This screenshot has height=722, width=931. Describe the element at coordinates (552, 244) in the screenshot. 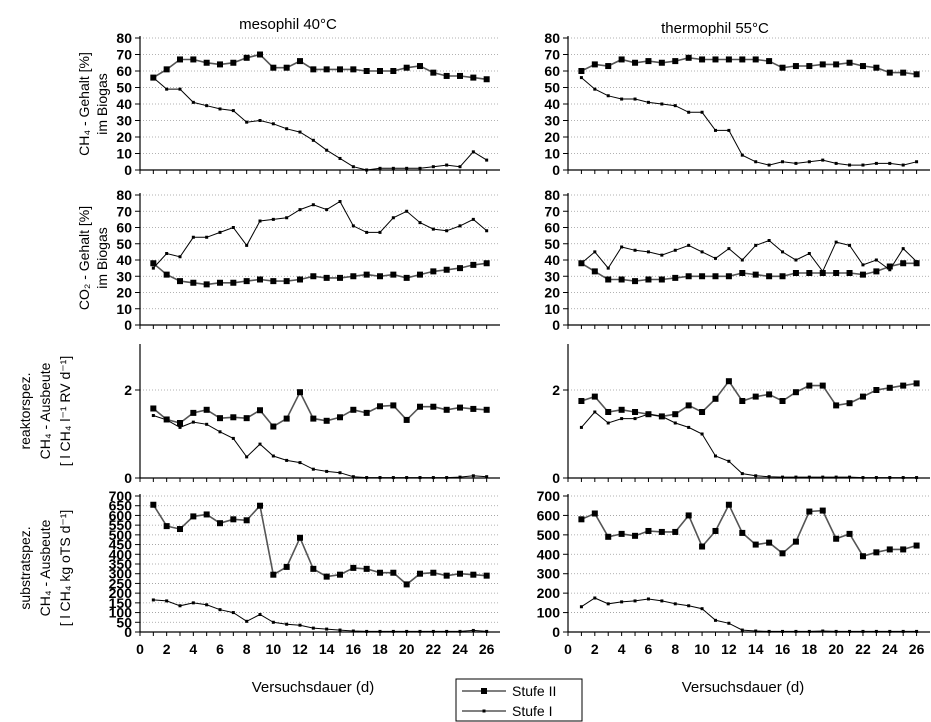

I see `y-tick-label: 50` at that location.